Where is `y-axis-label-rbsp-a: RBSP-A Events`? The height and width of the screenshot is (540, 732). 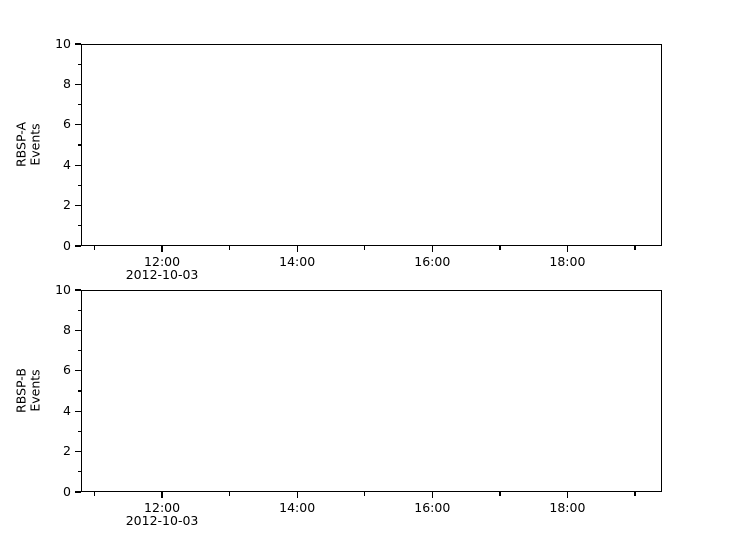 y-axis-label-rbsp-a: RBSP-A Events is located at coordinates (28, 145).